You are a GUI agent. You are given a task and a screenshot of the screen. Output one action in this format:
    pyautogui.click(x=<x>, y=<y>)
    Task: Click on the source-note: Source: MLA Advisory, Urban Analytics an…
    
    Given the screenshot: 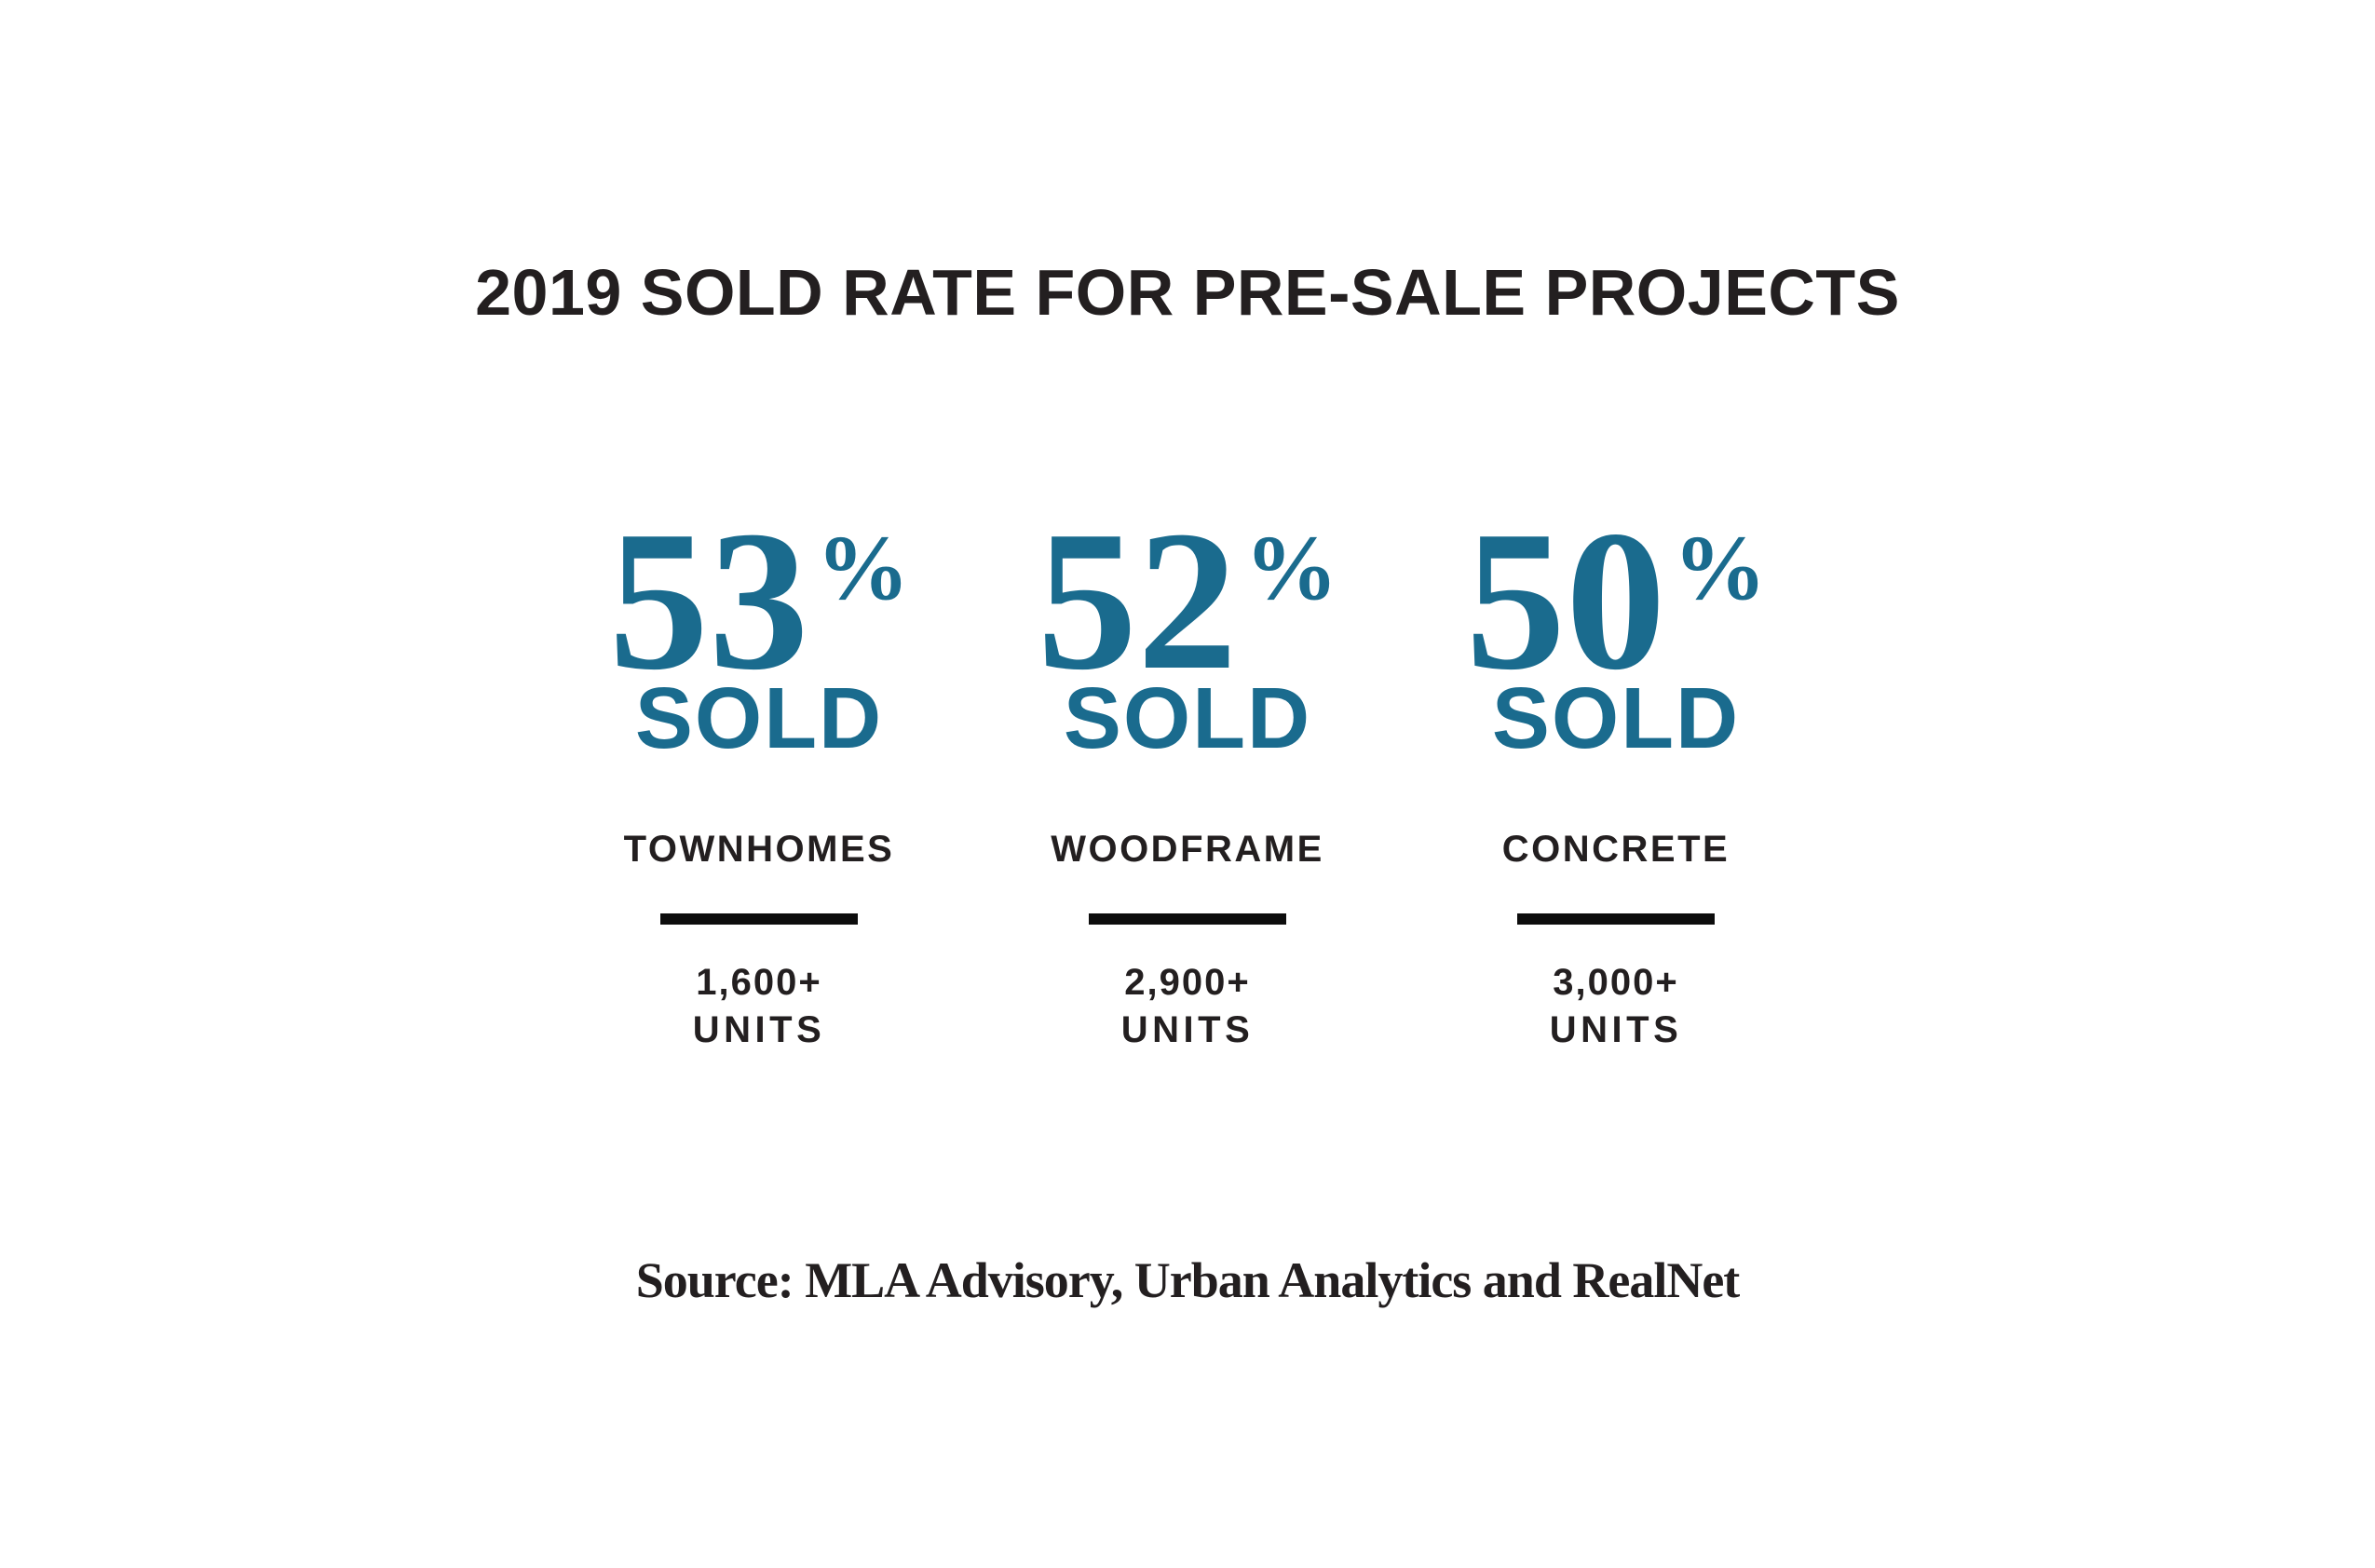 What is the action you would take?
    pyautogui.click(x=1188, y=1280)
    